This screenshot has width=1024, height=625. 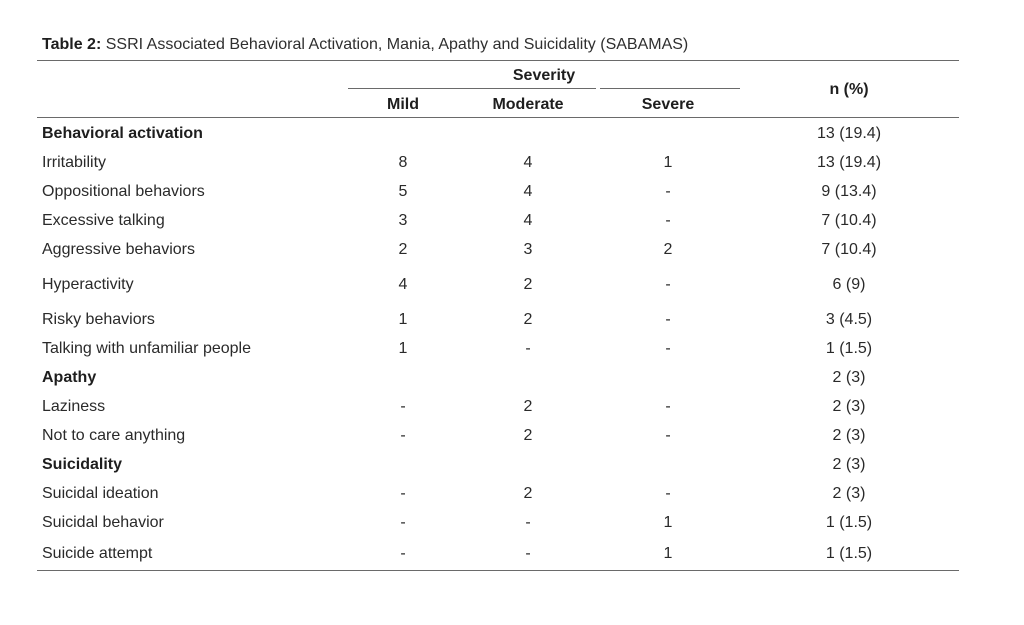 What do you see at coordinates (69, 377) in the screenshot?
I see `group-label: Apathy` at bounding box center [69, 377].